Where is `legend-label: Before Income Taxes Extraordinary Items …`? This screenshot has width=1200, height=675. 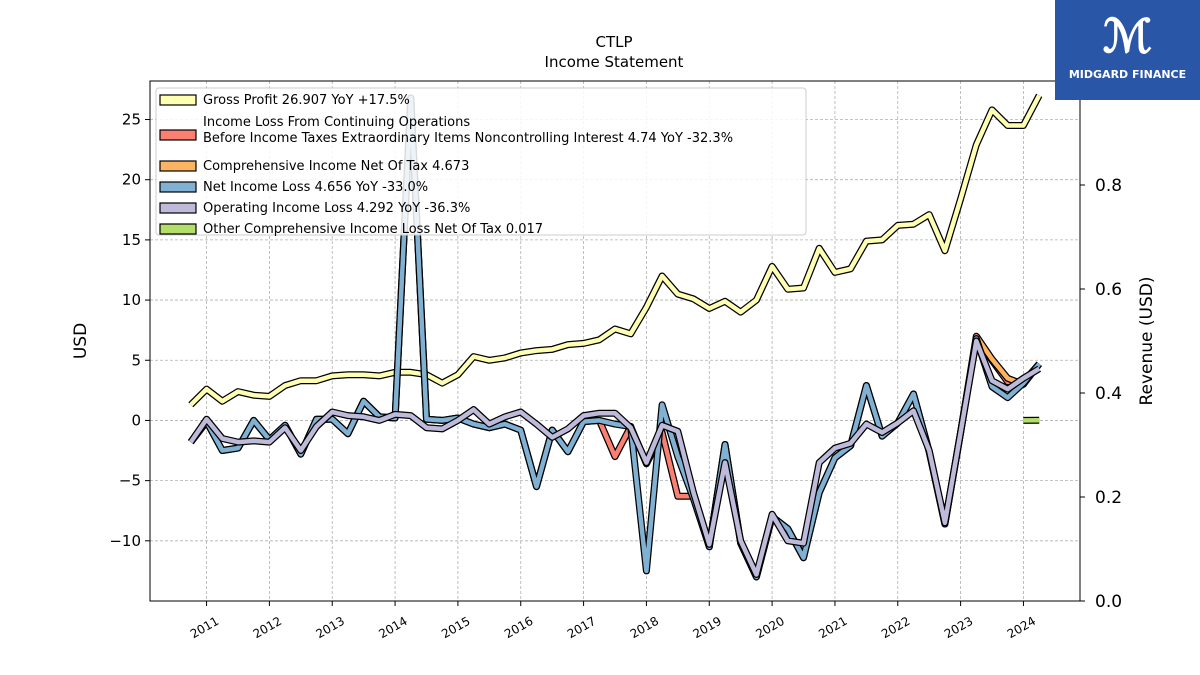 legend-label: Before Income Taxes Extraordinary Items … is located at coordinates (468, 138).